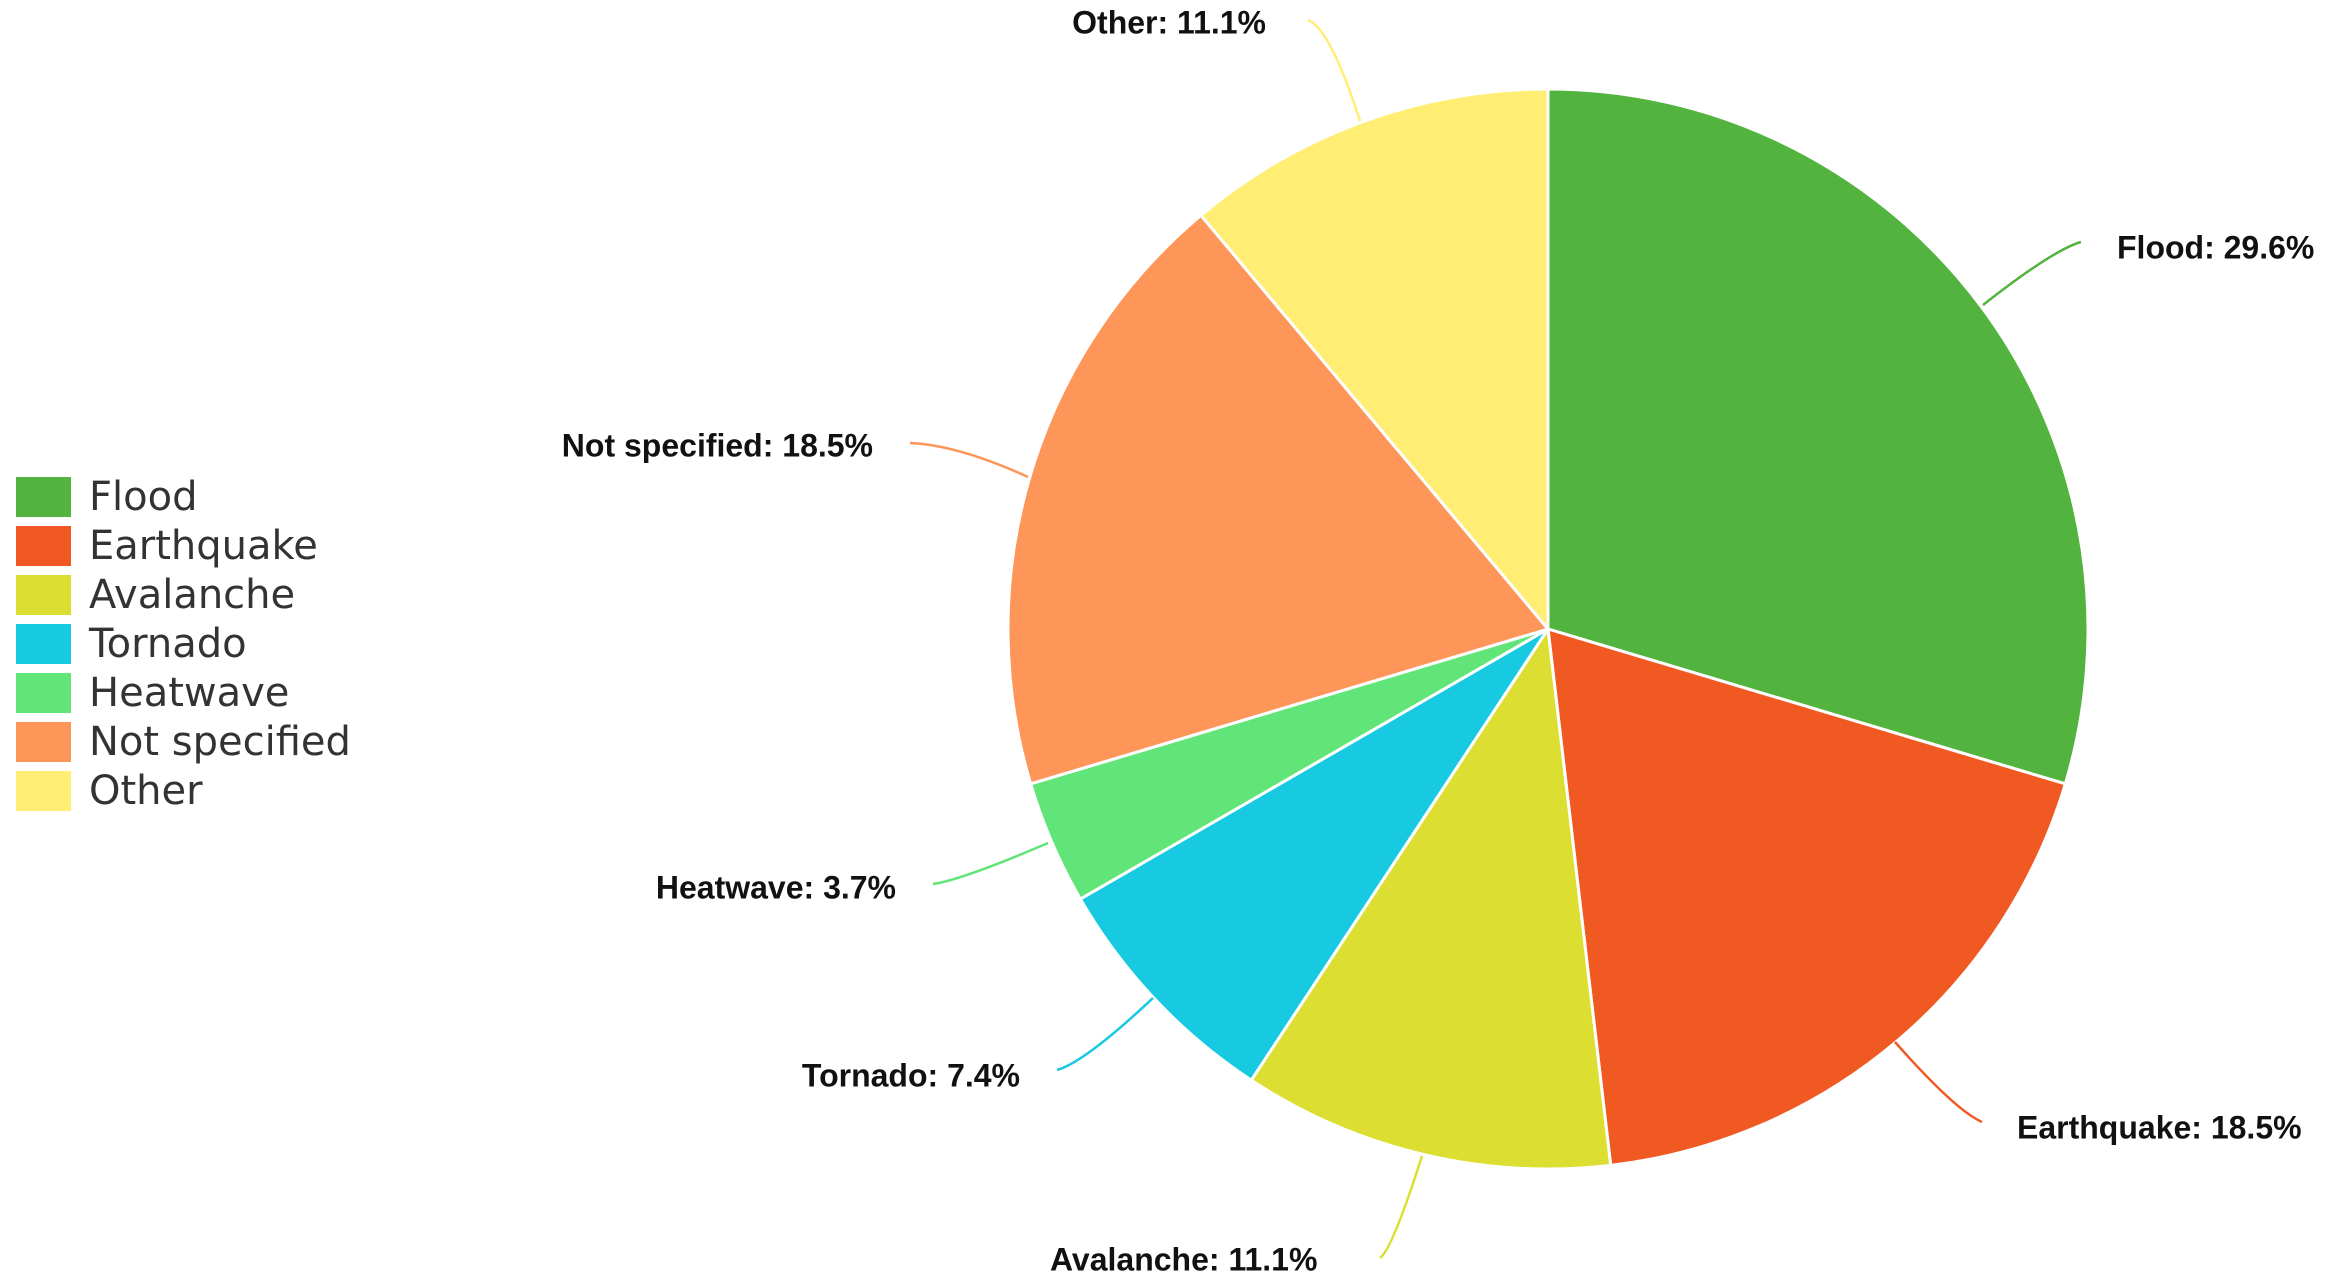 Image resolution: width=2341 pixels, height=1283 pixels. What do you see at coordinates (1374, 359) in the screenshot?
I see `pie-slice-other` at bounding box center [1374, 359].